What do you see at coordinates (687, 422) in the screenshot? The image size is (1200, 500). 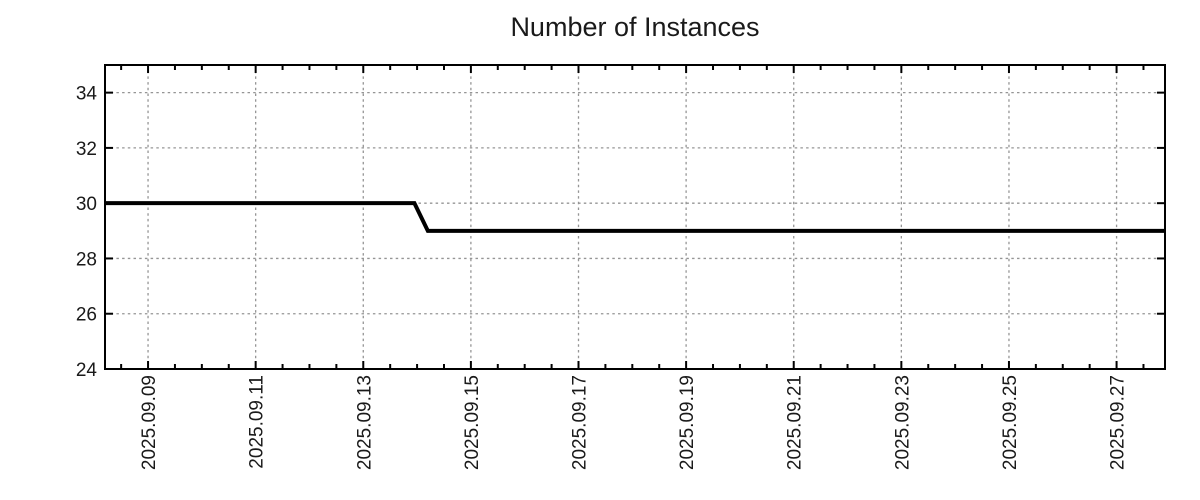 I see `x-tick-label: 2025.09.19` at bounding box center [687, 422].